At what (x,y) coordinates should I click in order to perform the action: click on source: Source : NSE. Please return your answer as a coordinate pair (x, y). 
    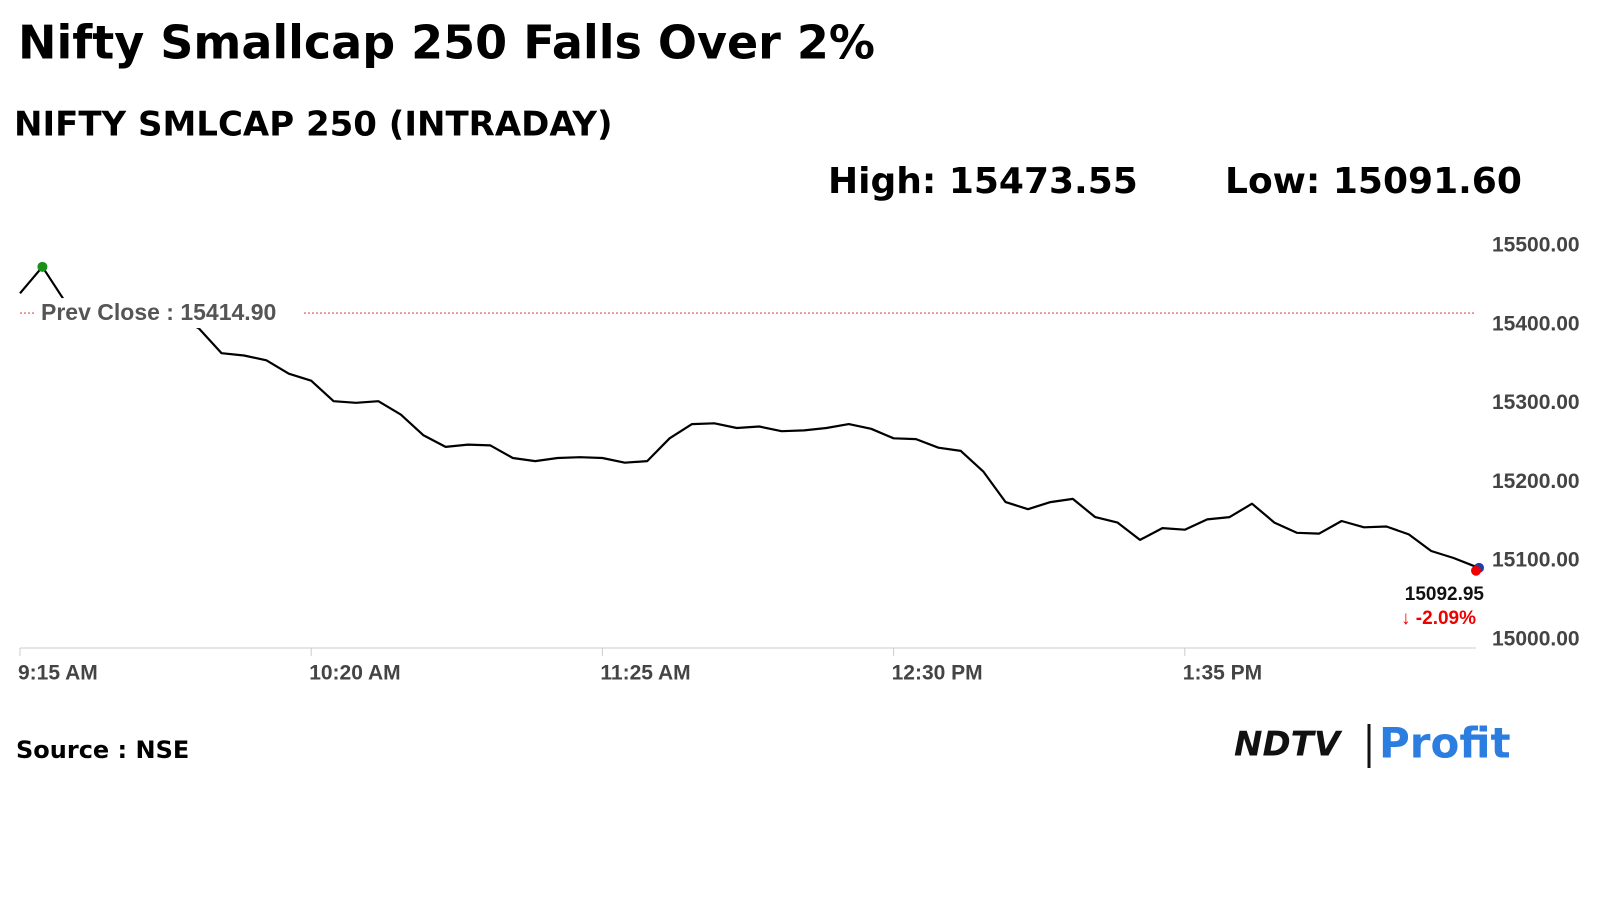
    Looking at the image, I should click on (102, 750).